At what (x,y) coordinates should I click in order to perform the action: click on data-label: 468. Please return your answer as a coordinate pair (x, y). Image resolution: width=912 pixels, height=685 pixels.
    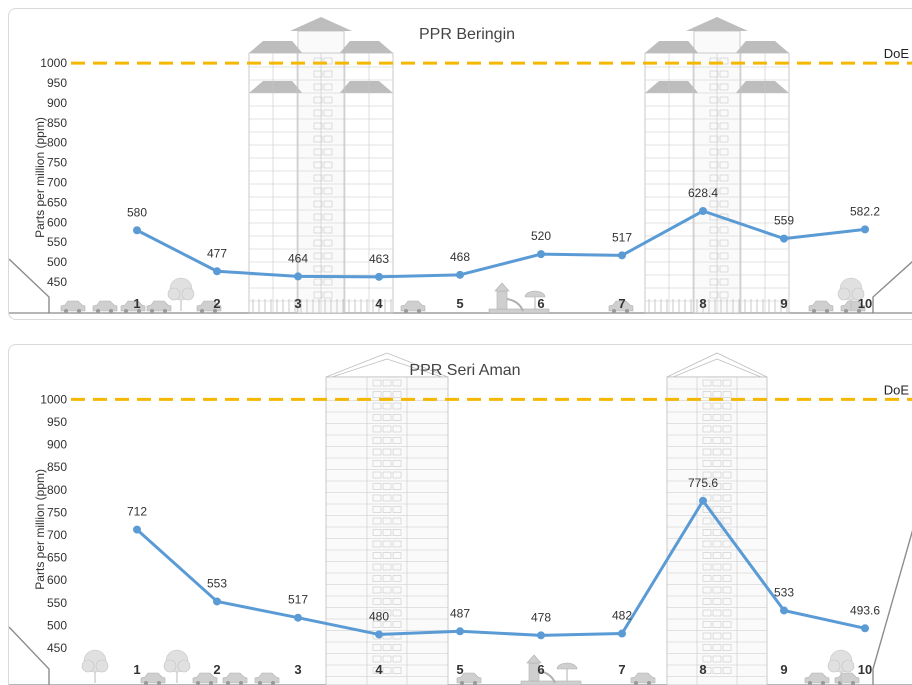
    Looking at the image, I should click on (460, 257).